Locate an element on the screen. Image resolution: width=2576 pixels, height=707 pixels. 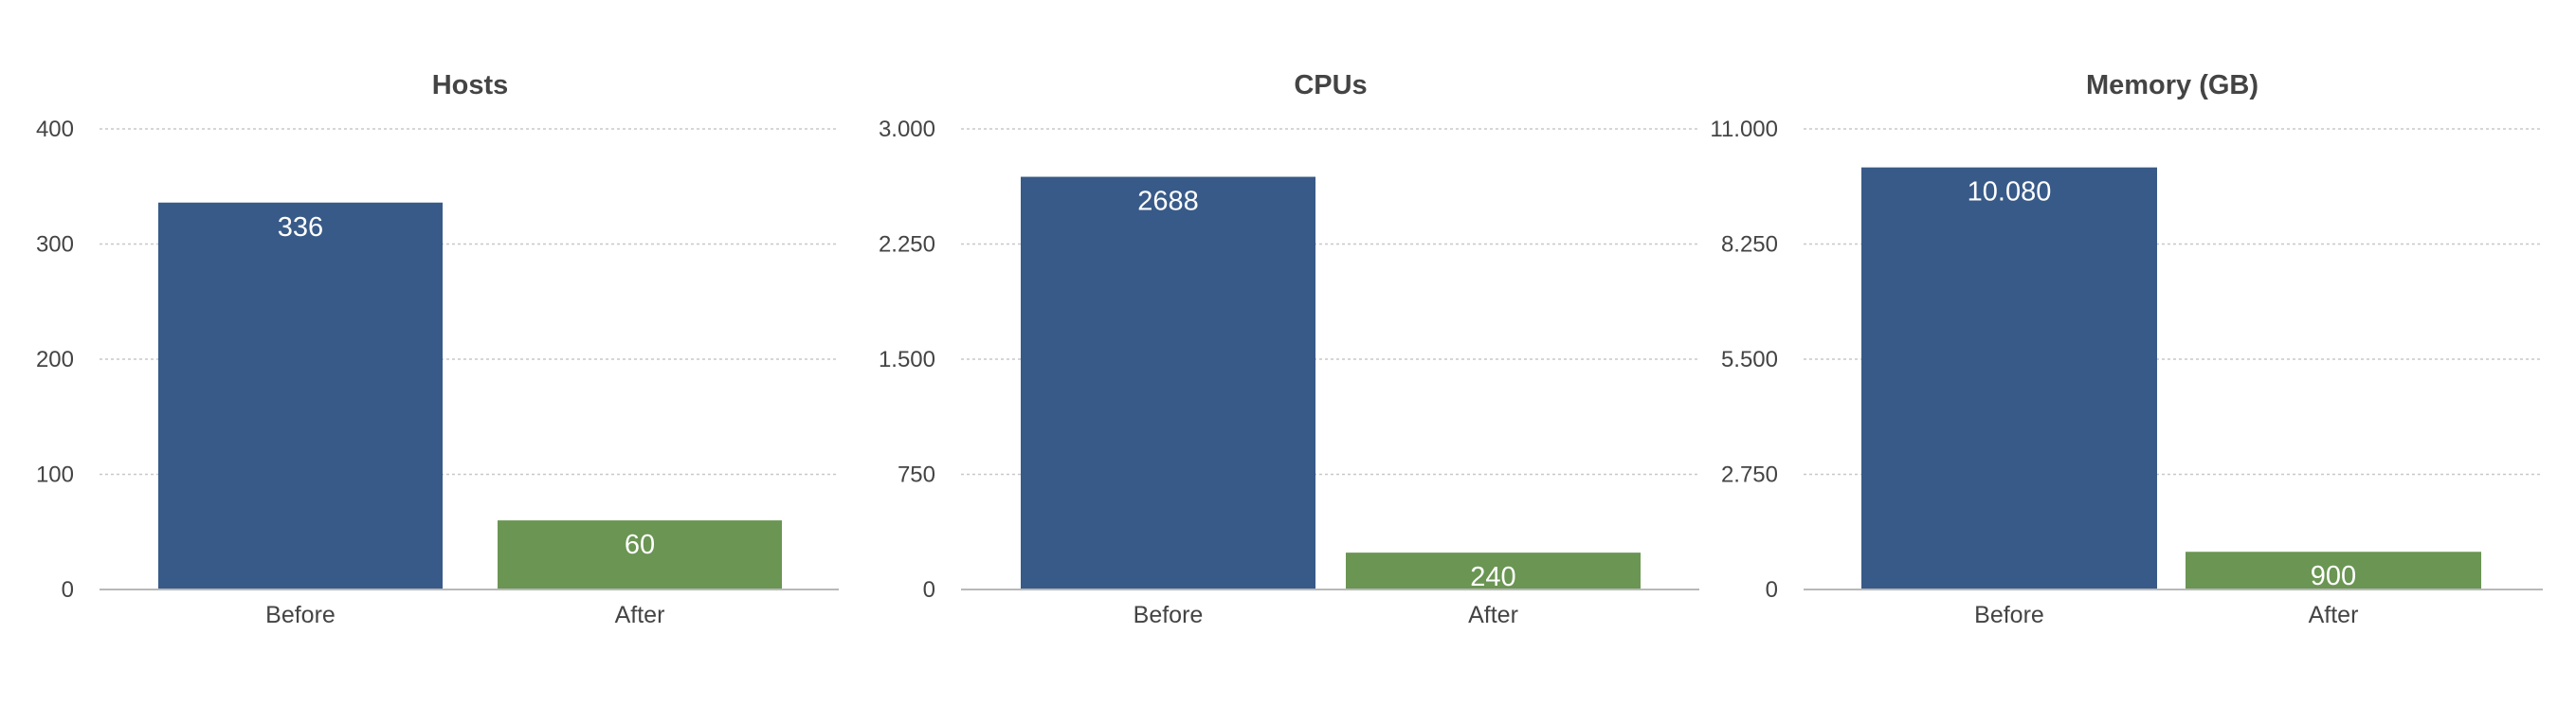
chart-3-ytick-label: 5.500 is located at coordinates (1749, 359).